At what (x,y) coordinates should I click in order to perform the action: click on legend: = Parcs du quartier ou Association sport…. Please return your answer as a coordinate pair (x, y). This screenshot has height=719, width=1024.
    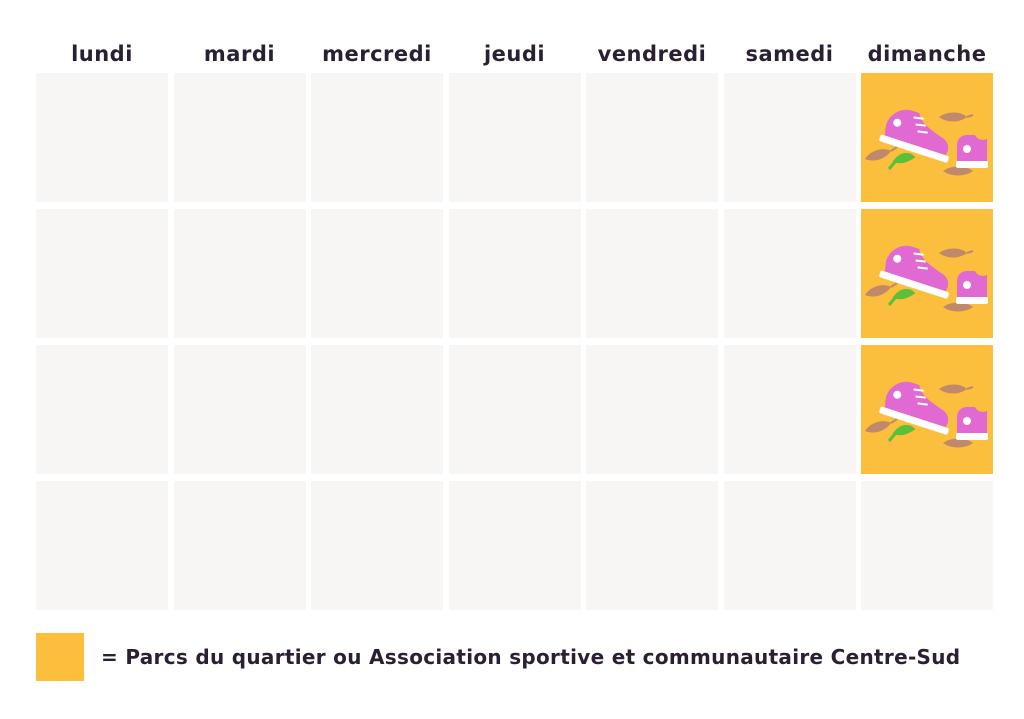
    Looking at the image, I should click on (498, 657).